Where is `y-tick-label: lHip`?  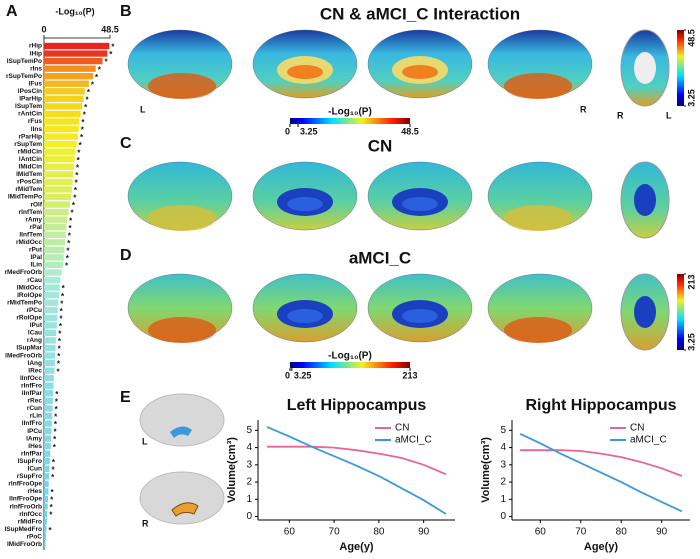 y-tick-label: lHip is located at coordinates (36, 53).